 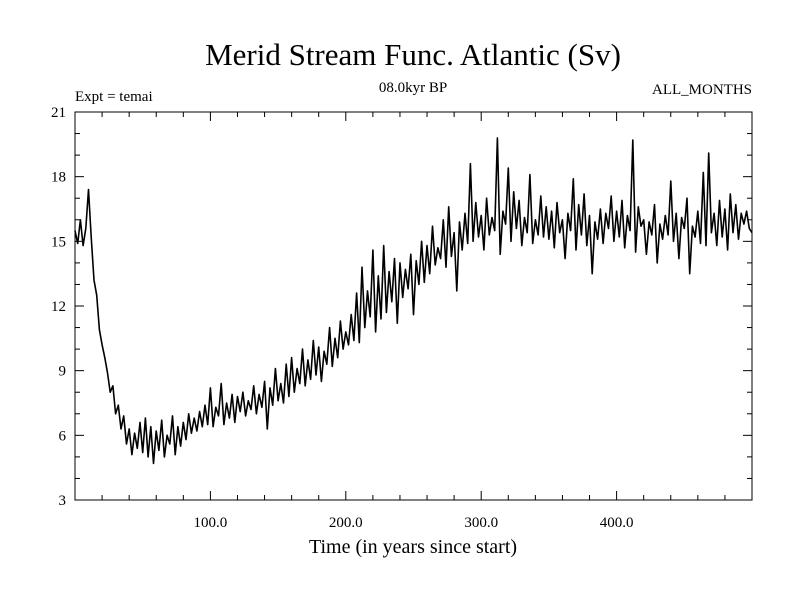 I want to click on x-axis-label: Time (in years since start), so click(x=413, y=547).